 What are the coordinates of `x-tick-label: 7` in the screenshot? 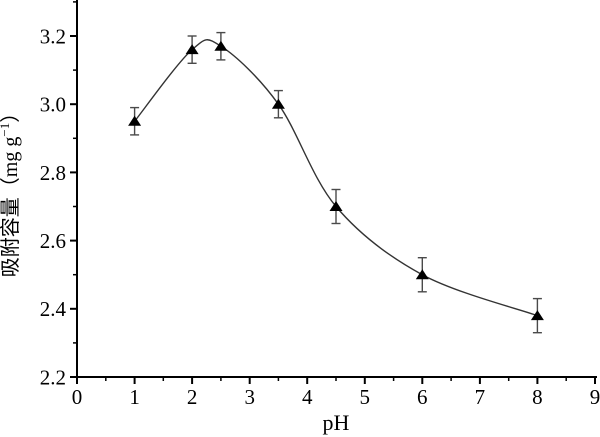 It's located at (480, 397).